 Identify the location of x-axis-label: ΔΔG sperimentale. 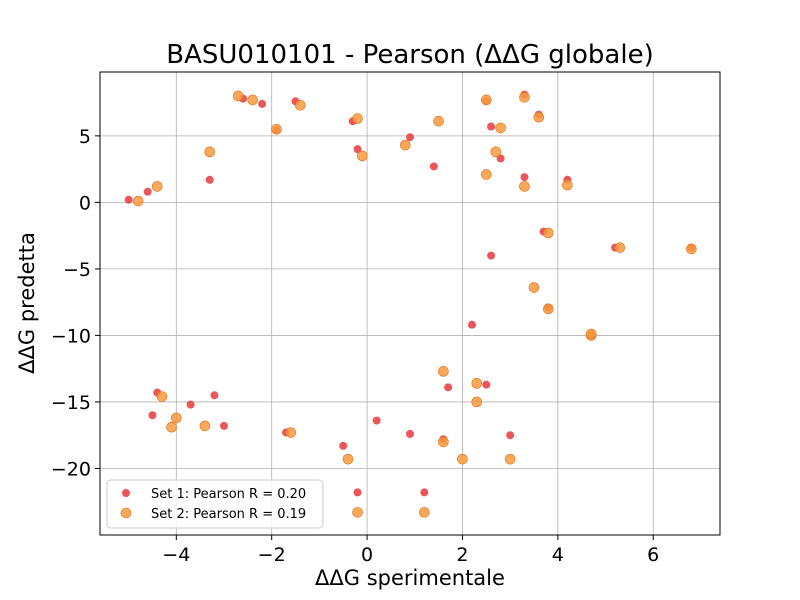
(410, 578).